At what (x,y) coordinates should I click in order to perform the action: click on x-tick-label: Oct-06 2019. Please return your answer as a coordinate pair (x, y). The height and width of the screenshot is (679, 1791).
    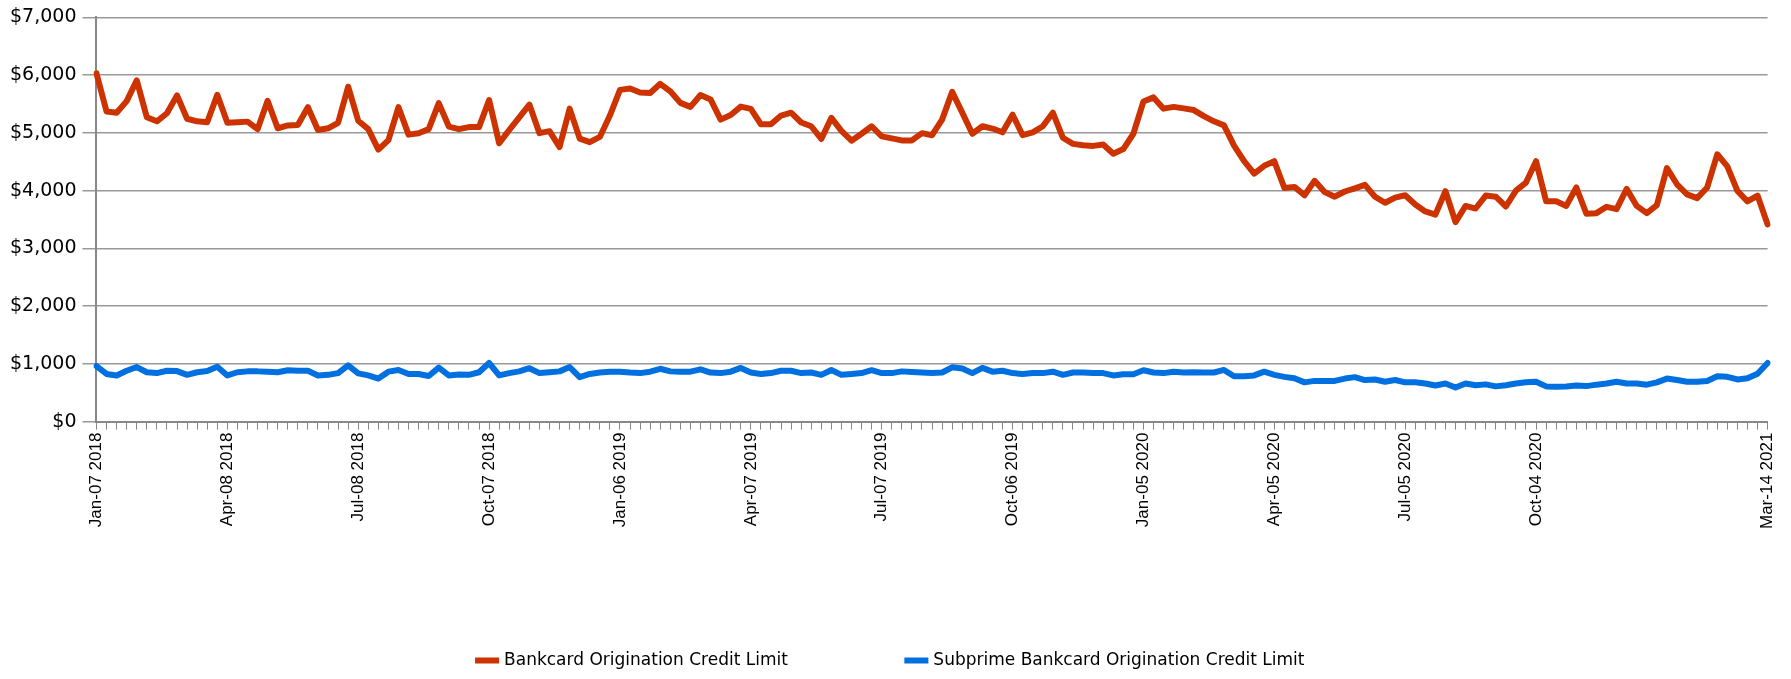
    Looking at the image, I should click on (1012, 479).